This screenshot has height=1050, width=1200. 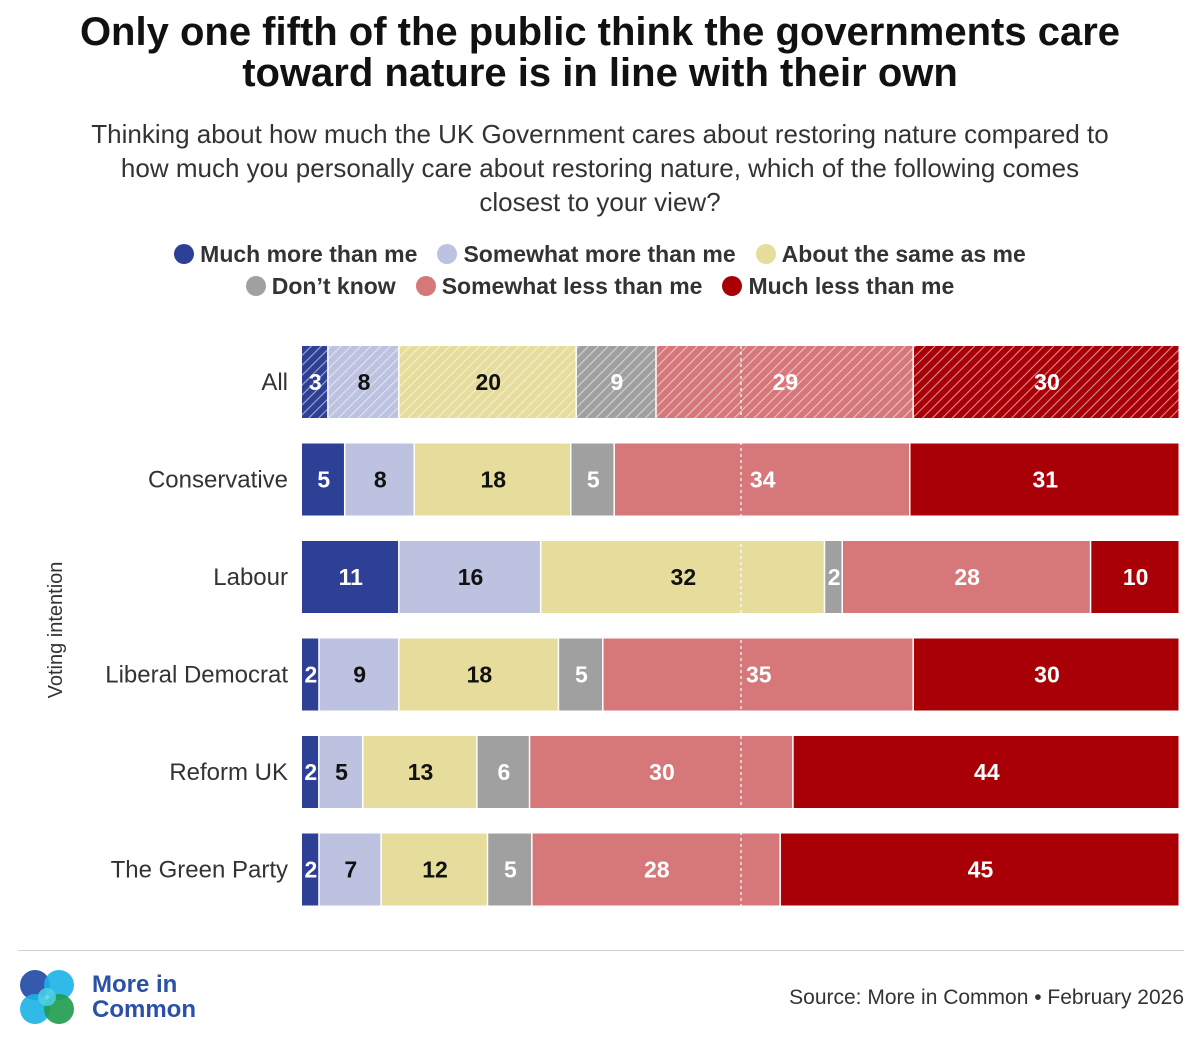 What do you see at coordinates (144, 1009) in the screenshot?
I see `logo-line-2: Common` at bounding box center [144, 1009].